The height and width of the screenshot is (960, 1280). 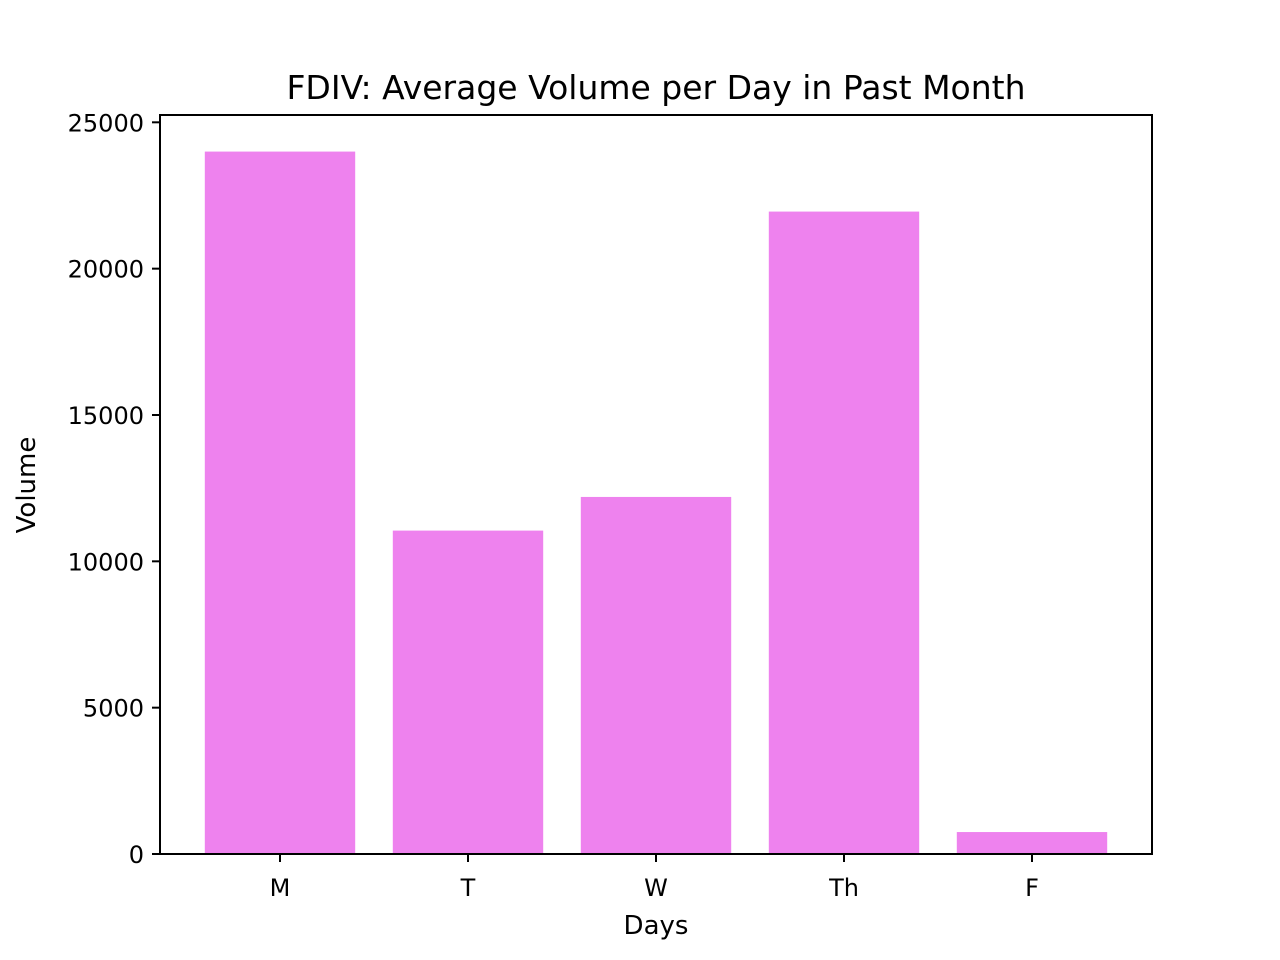 What do you see at coordinates (280, 888) in the screenshot?
I see `x-tick-label: M` at bounding box center [280, 888].